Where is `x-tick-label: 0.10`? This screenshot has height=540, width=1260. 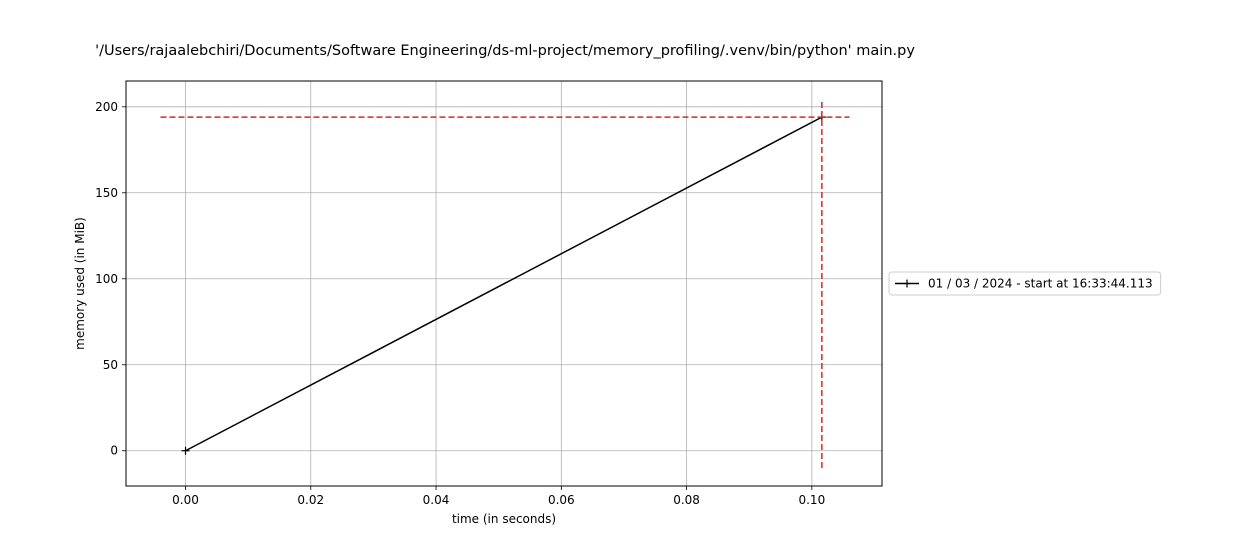 x-tick-label: 0.10 is located at coordinates (811, 500).